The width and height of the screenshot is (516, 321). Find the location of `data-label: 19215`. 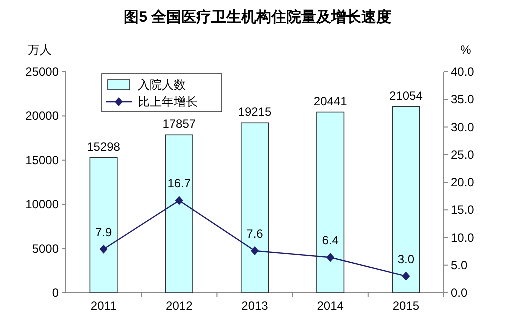

data-label: 19215 is located at coordinates (255, 112).